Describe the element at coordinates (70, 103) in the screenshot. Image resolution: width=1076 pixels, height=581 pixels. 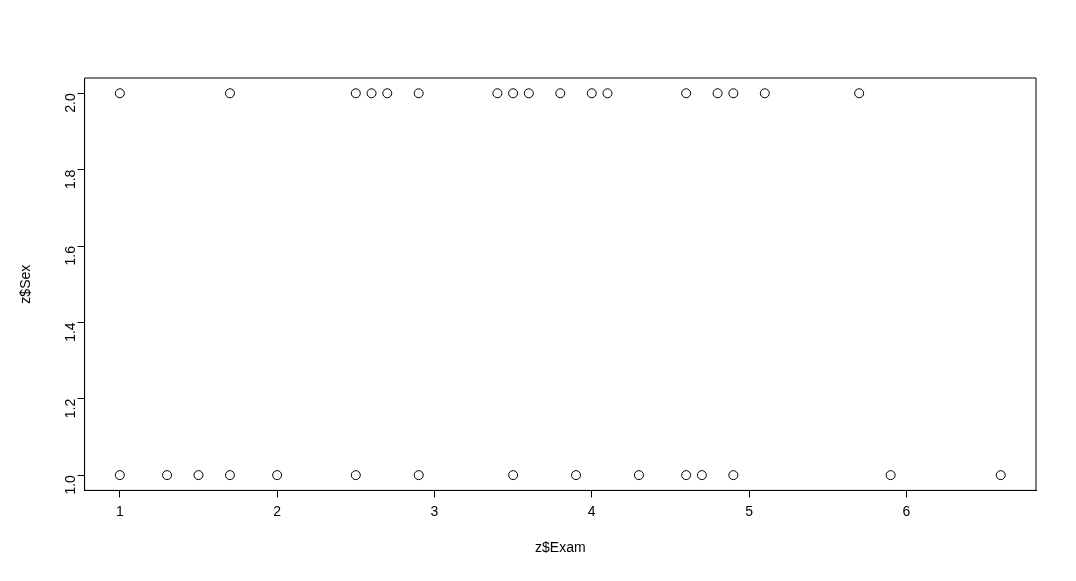
I see `y-tick-label: 2.0` at that location.